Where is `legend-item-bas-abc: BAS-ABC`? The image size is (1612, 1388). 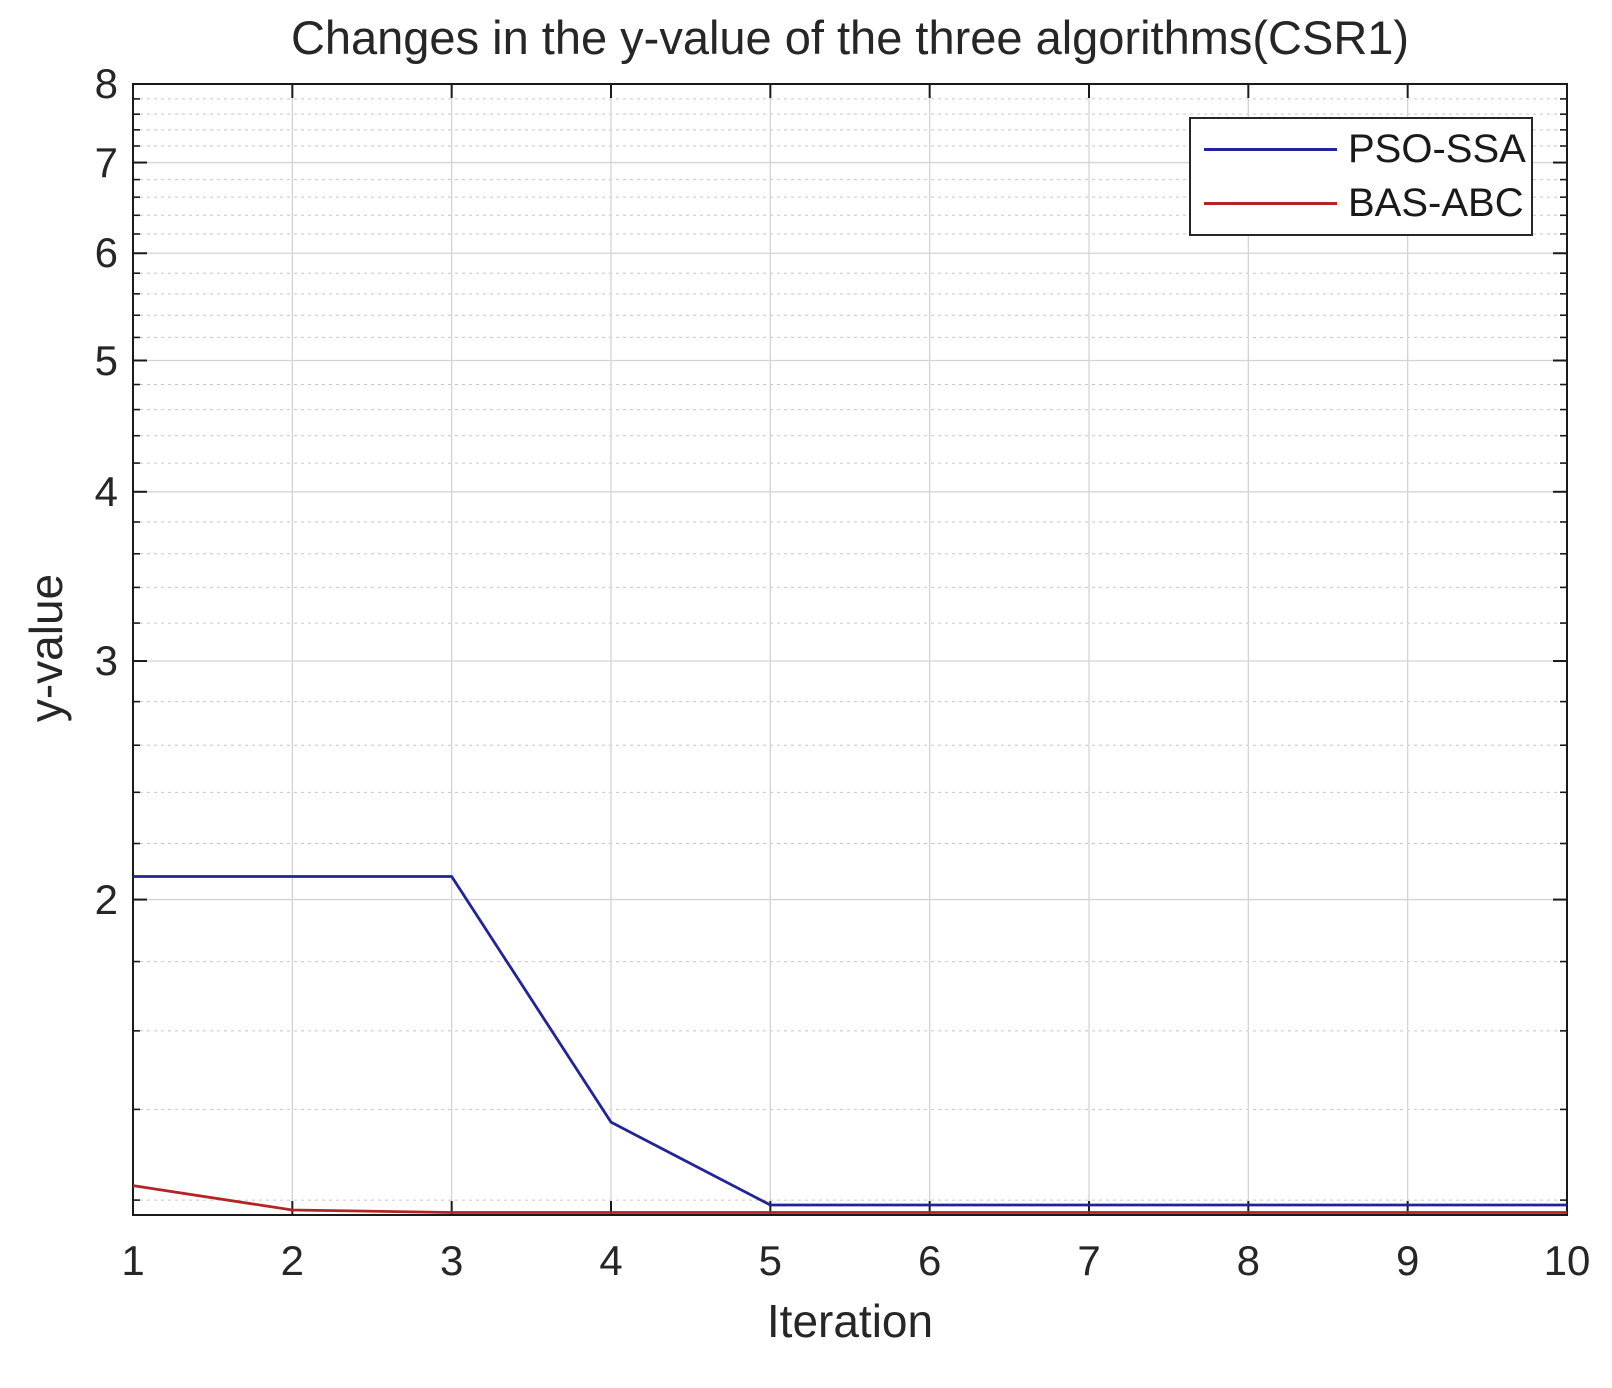
legend-item-bas-abc: BAS-ABC is located at coordinates (1367, 203).